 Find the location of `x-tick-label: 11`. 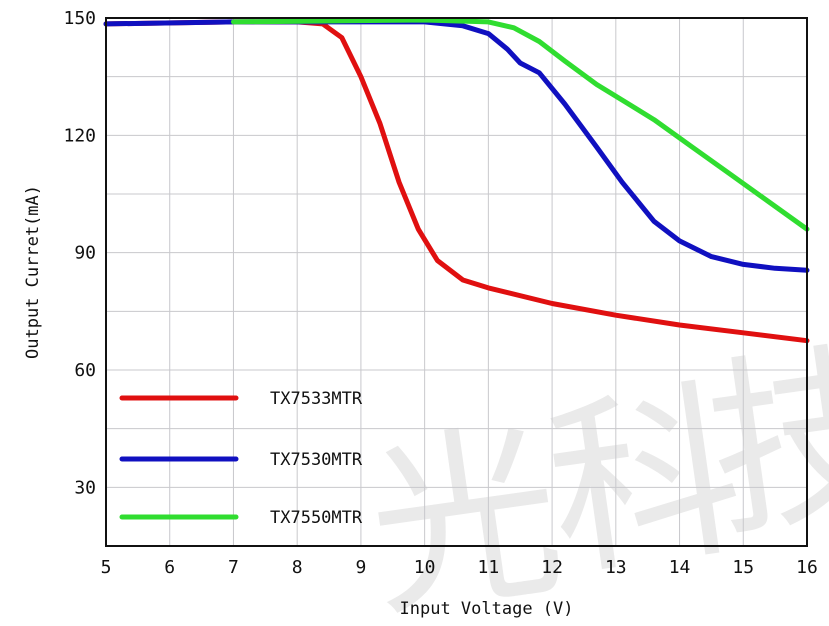

x-tick-label: 11 is located at coordinates (489, 567).